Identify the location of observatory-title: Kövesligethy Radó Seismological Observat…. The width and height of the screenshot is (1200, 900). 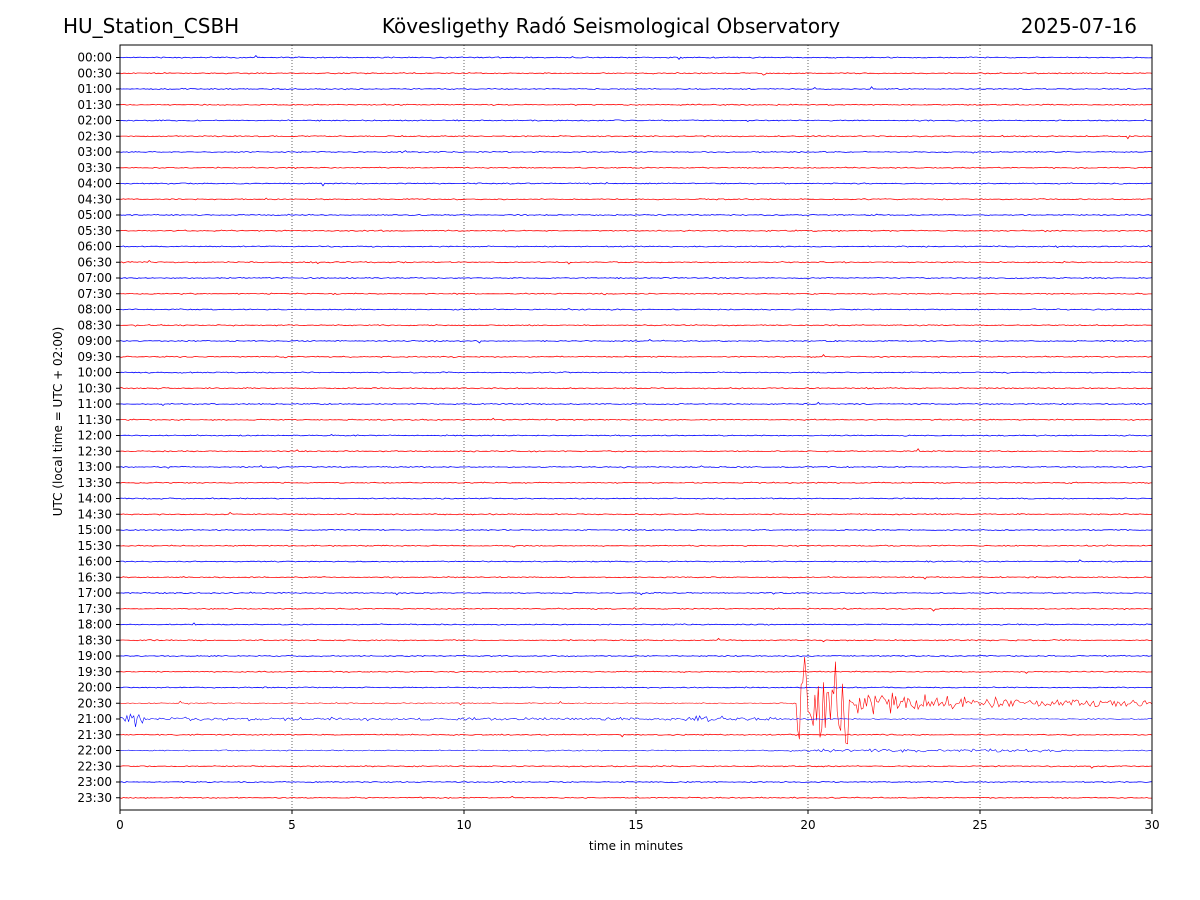
(611, 26).